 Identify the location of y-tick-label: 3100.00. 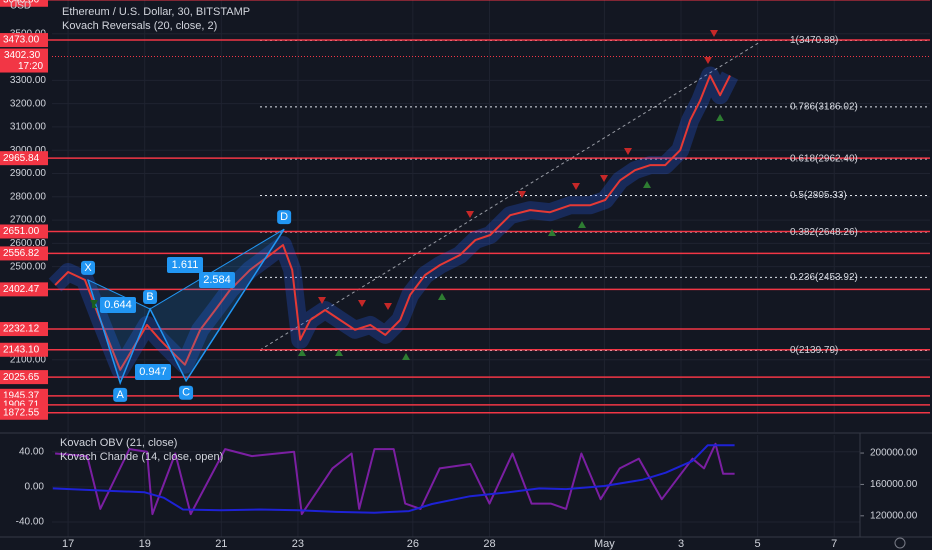
(28, 127).